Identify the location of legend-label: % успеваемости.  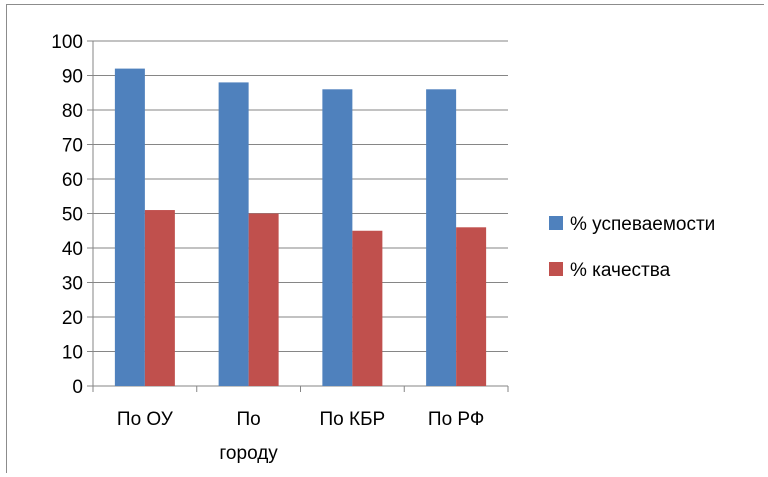
(642, 224).